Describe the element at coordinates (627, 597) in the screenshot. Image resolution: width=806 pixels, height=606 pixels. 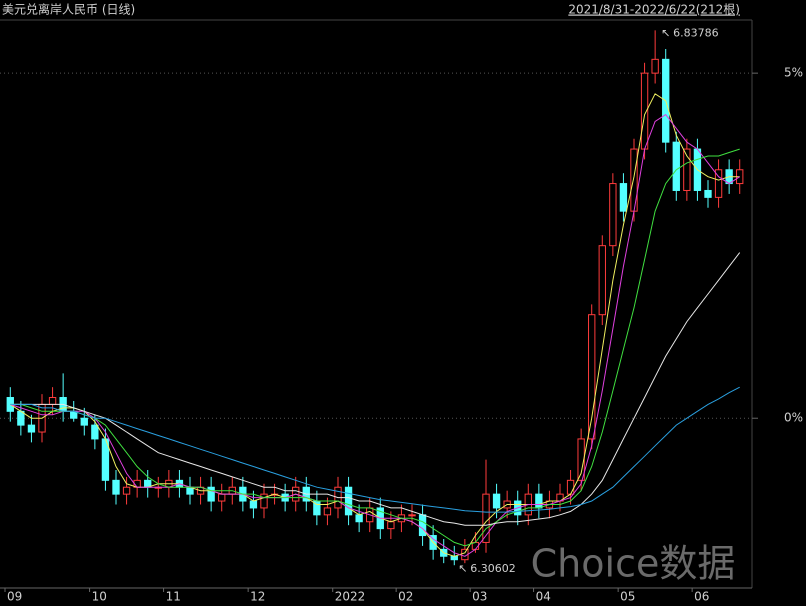
I see `x-tick-label: 05` at that location.